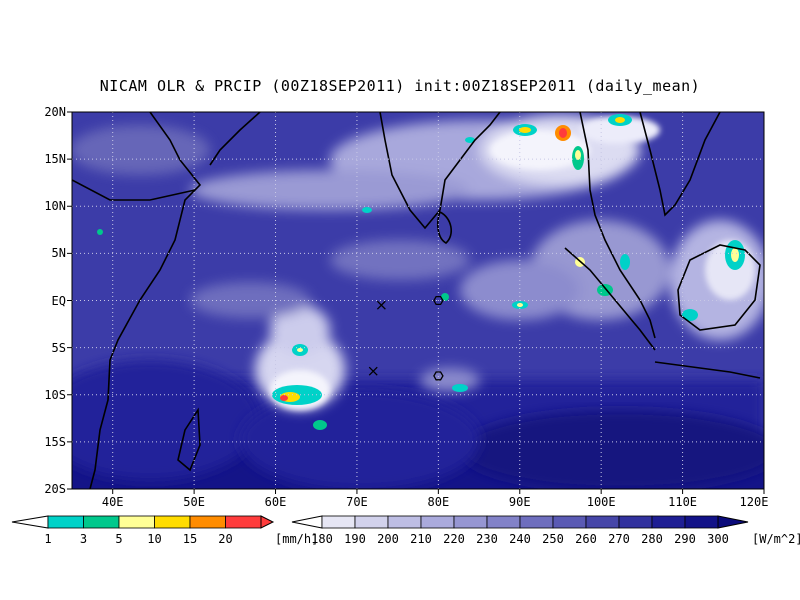 This screenshot has height=600, width=800. Describe the element at coordinates (190, 539) in the screenshot. I see `precip-colorbar-label: 15` at that location.